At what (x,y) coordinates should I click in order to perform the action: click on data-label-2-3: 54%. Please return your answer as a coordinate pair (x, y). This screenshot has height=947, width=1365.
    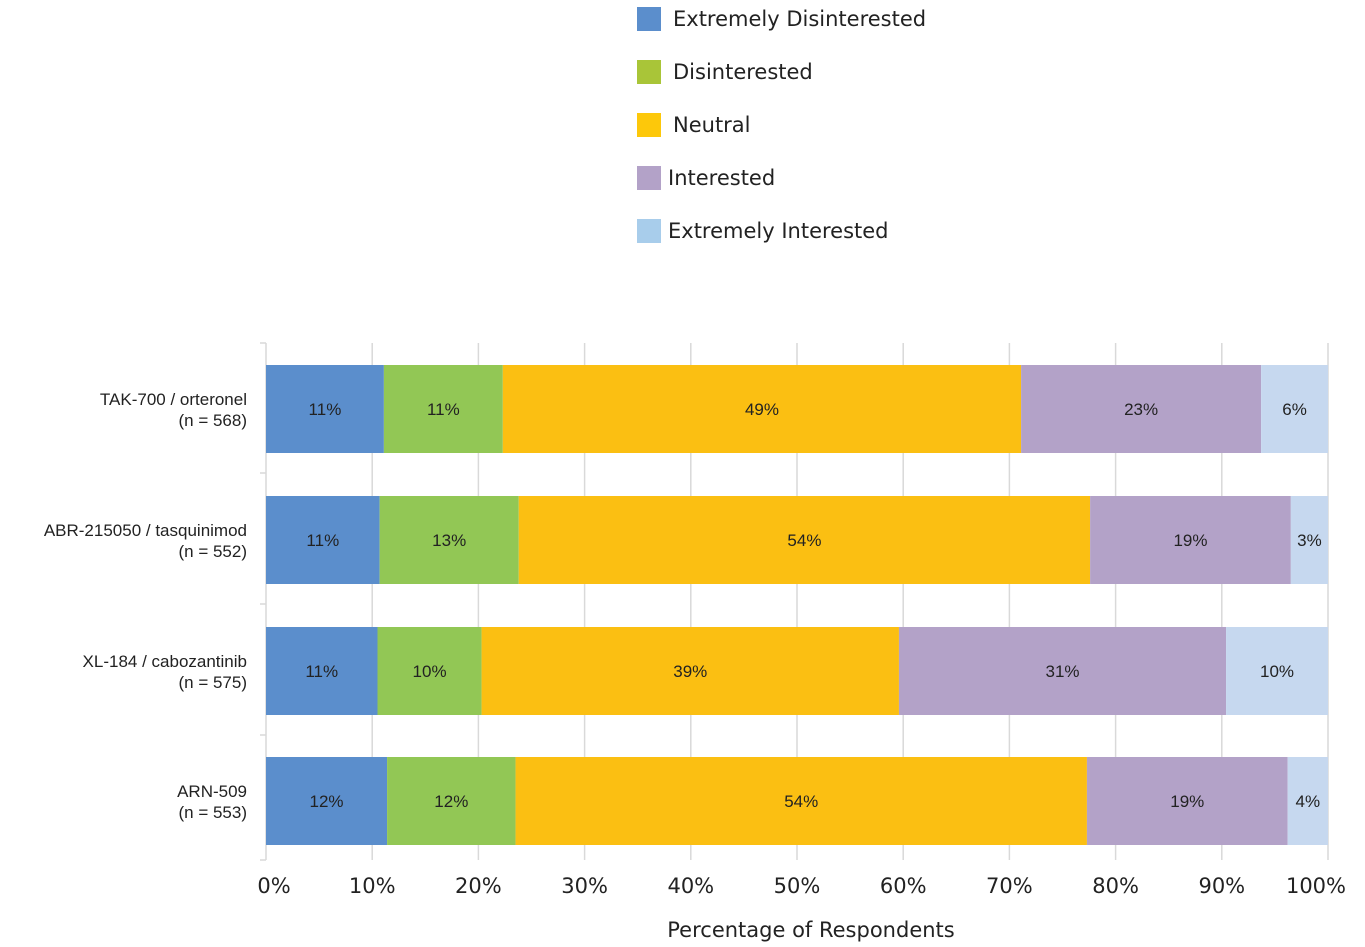
    Looking at the image, I should click on (804, 540).